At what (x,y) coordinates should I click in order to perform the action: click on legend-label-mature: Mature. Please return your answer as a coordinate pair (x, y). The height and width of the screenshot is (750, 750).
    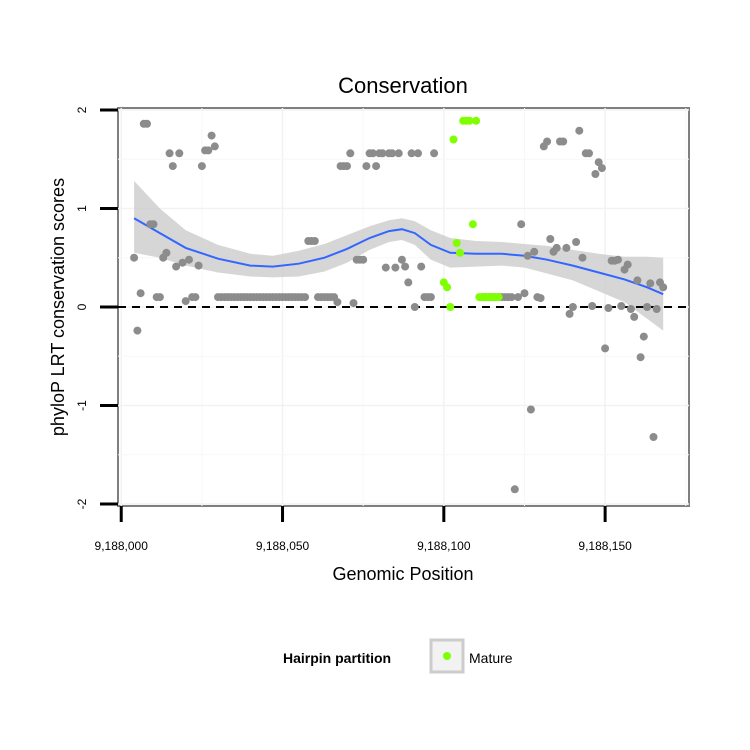
    Looking at the image, I should click on (491, 658).